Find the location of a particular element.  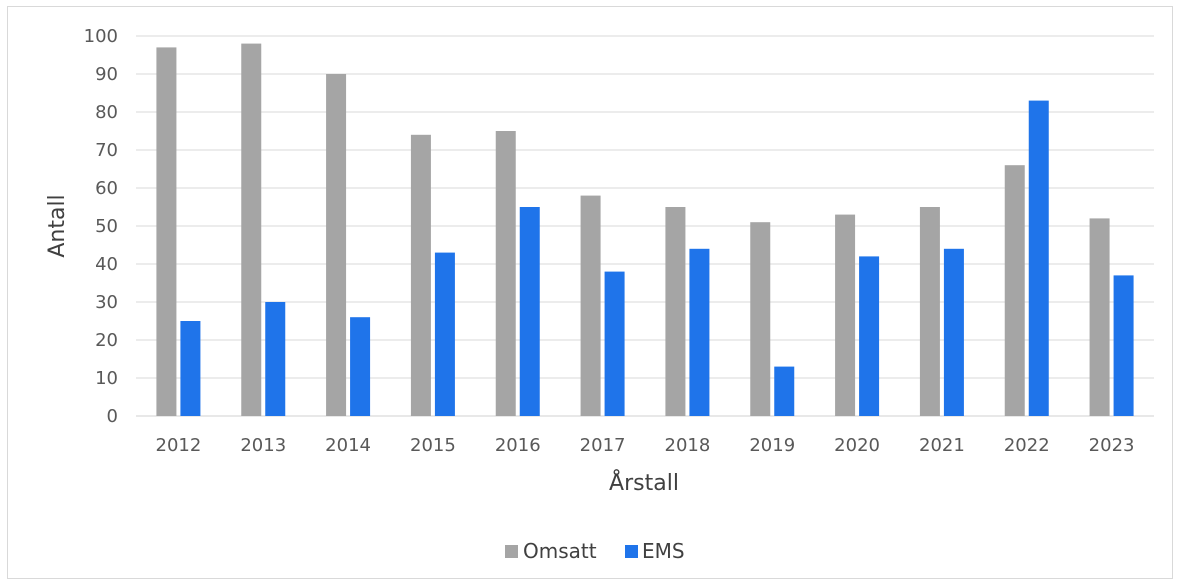

bar-omsatt-2021 is located at coordinates (929, 311).